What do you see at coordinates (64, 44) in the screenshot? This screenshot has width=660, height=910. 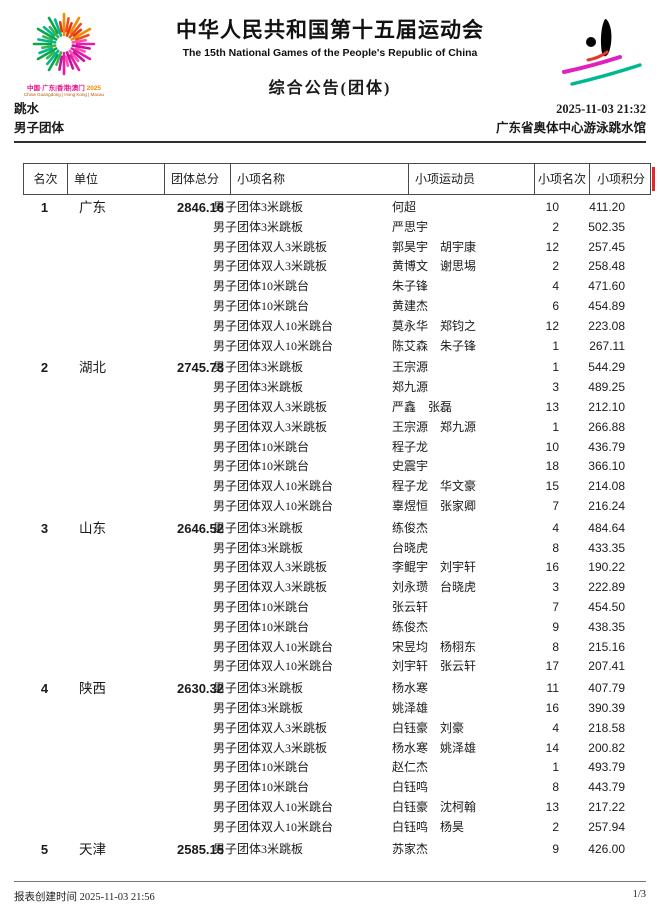 I see `games-logo-burst-icon` at bounding box center [64, 44].